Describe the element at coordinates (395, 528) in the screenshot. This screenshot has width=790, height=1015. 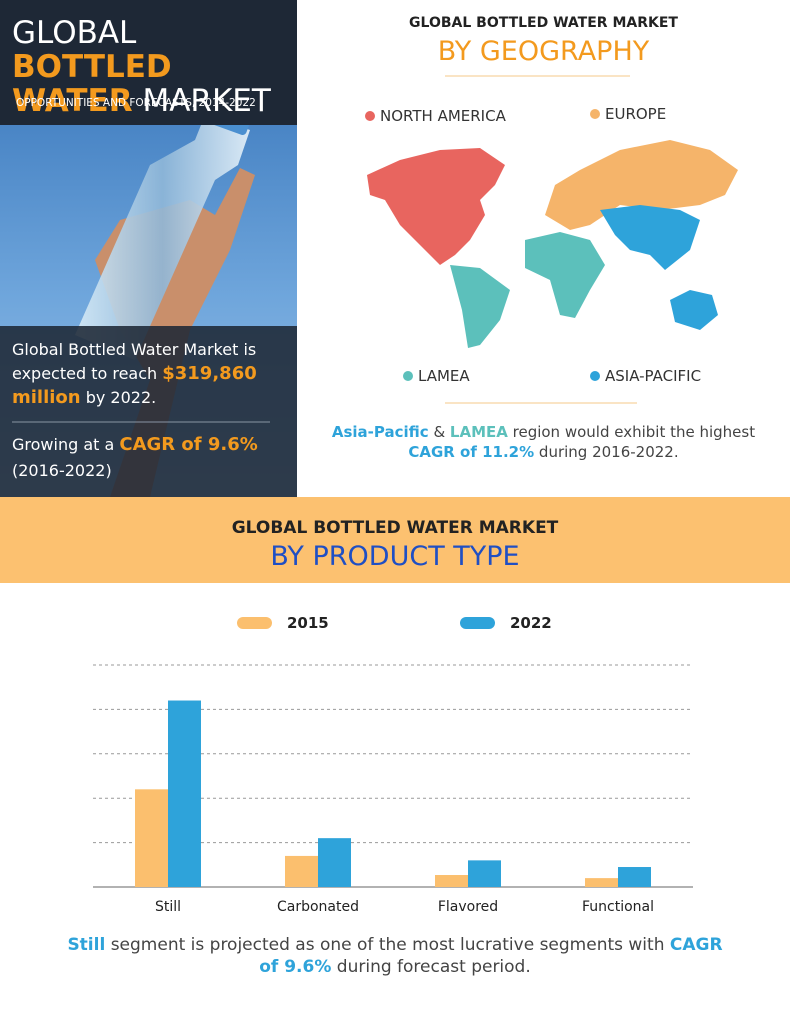
I see `chart-title: GLOBAL BOTTLED WATER MARKET` at that location.